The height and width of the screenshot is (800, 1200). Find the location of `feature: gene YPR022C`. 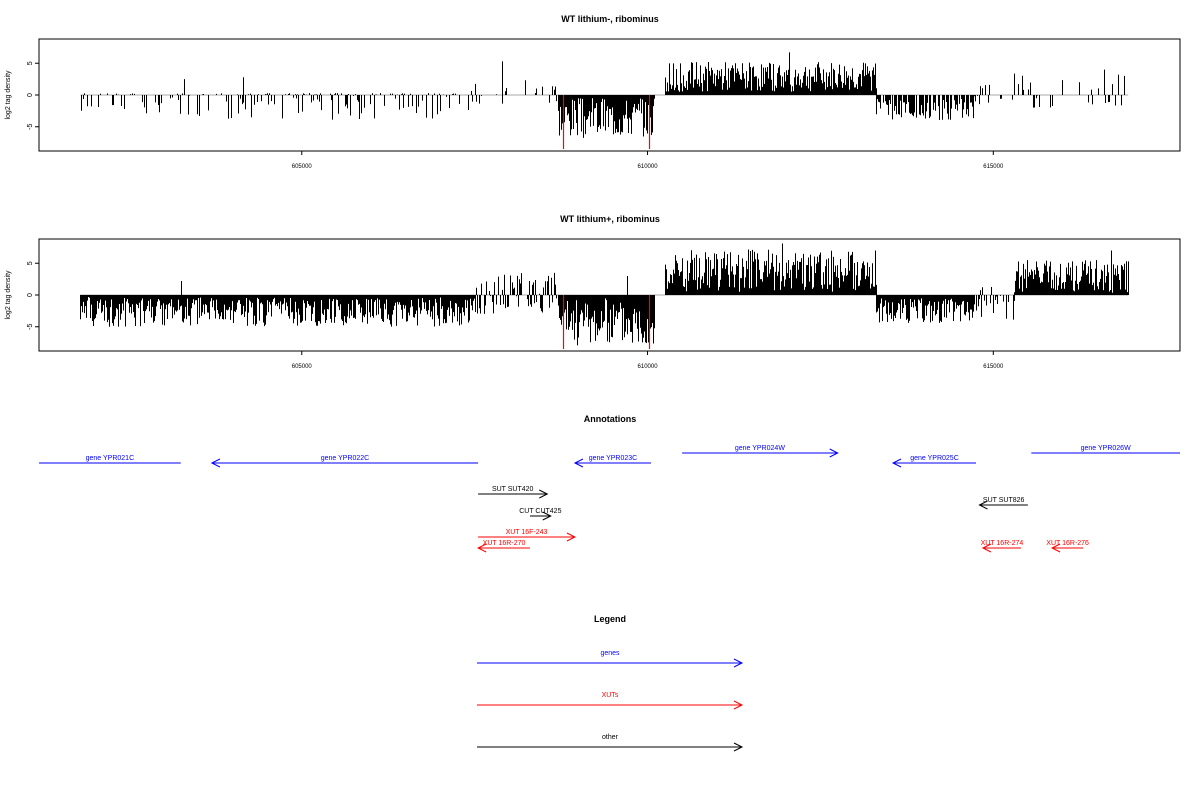

feature: gene YPR022C is located at coordinates (344, 461).